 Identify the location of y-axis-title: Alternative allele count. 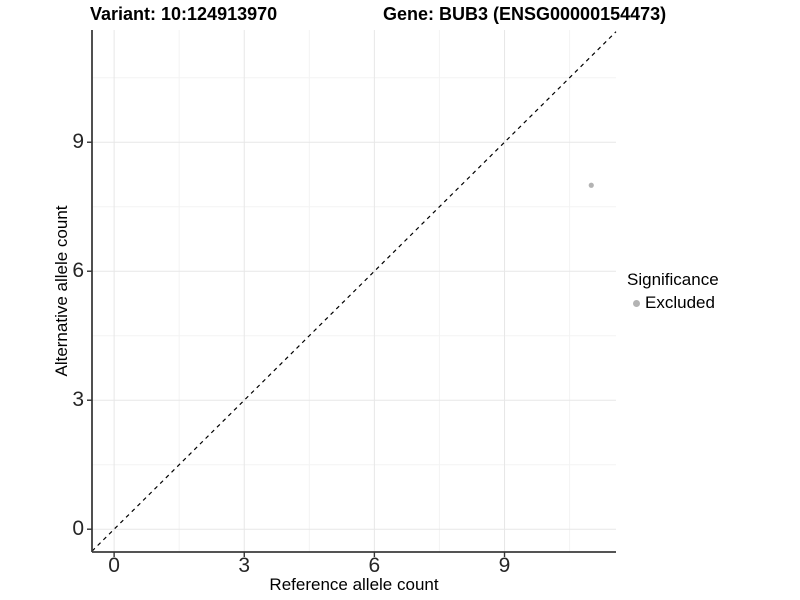
(61, 291).